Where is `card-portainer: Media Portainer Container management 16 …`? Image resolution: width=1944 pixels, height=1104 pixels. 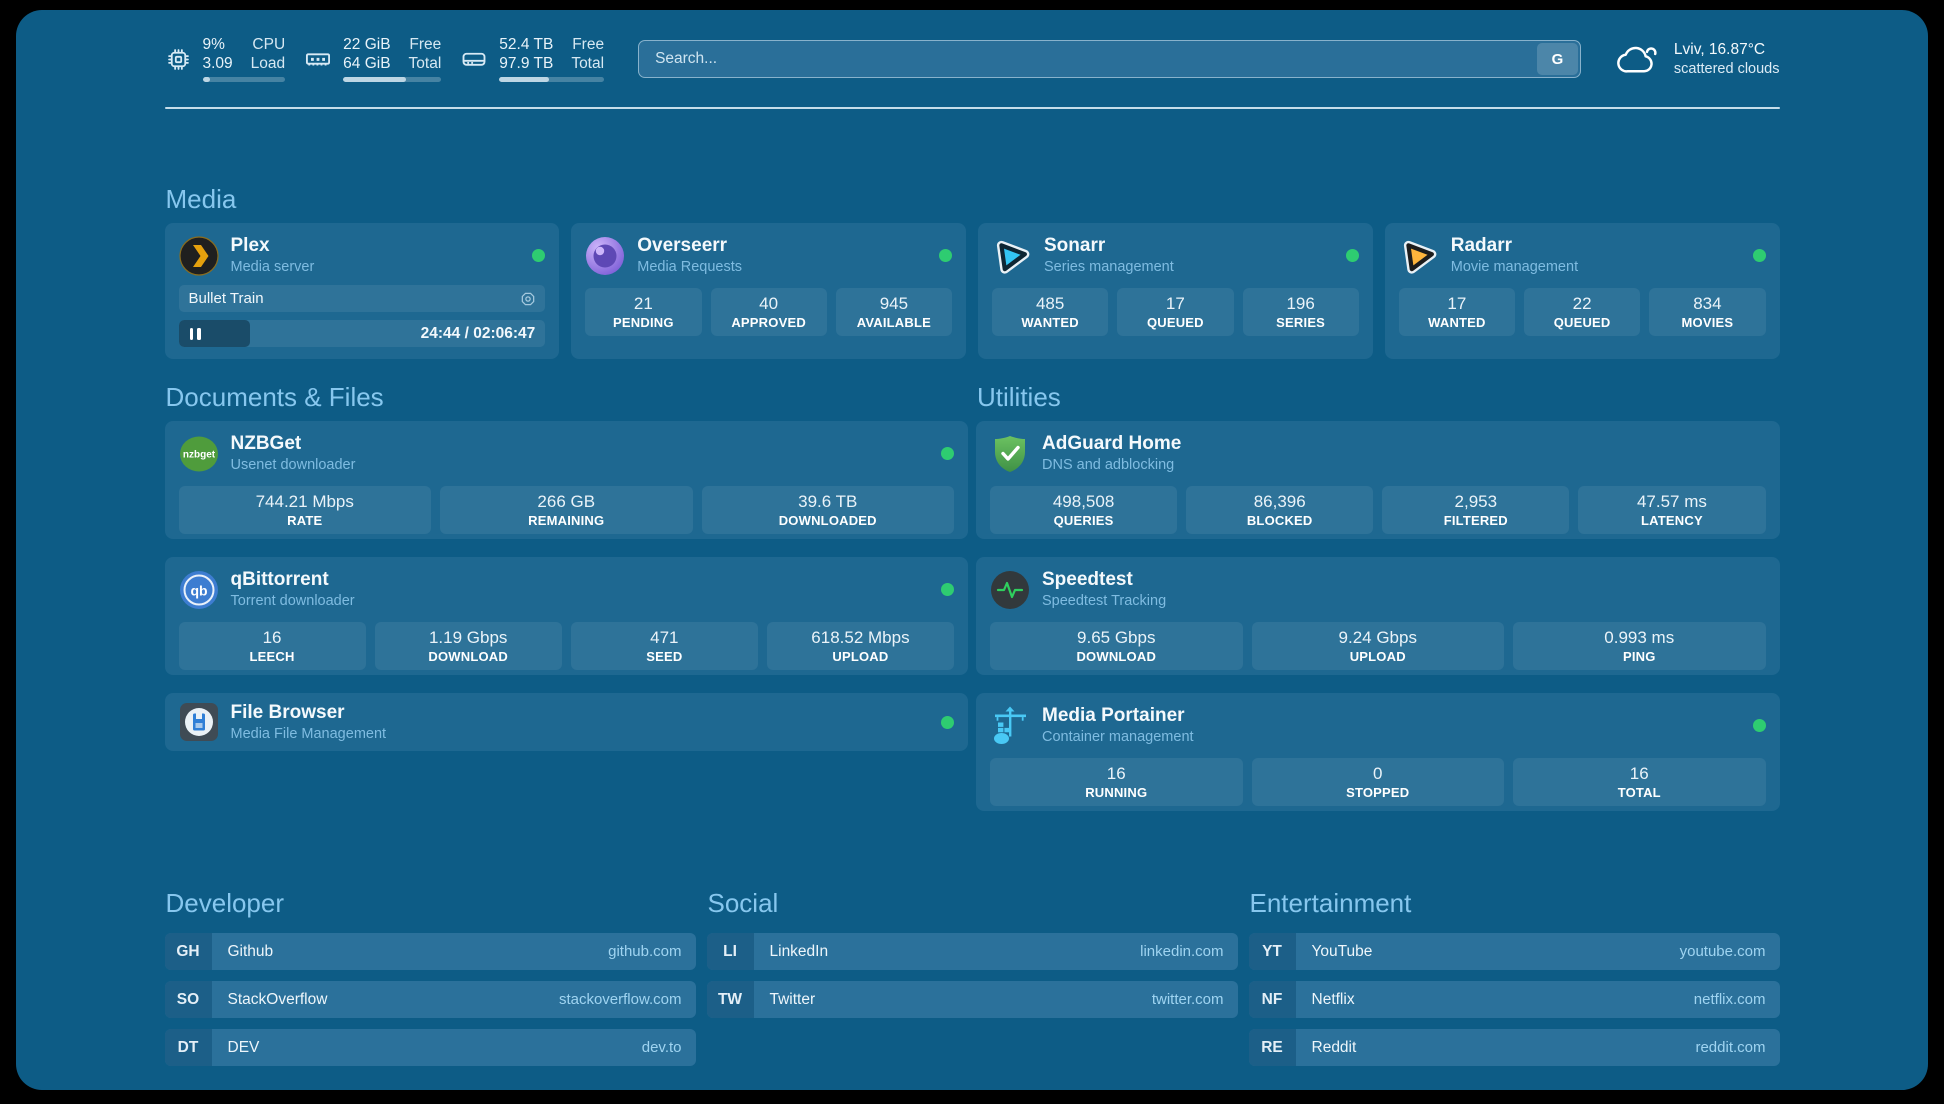
card-portainer: Media Portainer Container management 16 … is located at coordinates (1378, 752).